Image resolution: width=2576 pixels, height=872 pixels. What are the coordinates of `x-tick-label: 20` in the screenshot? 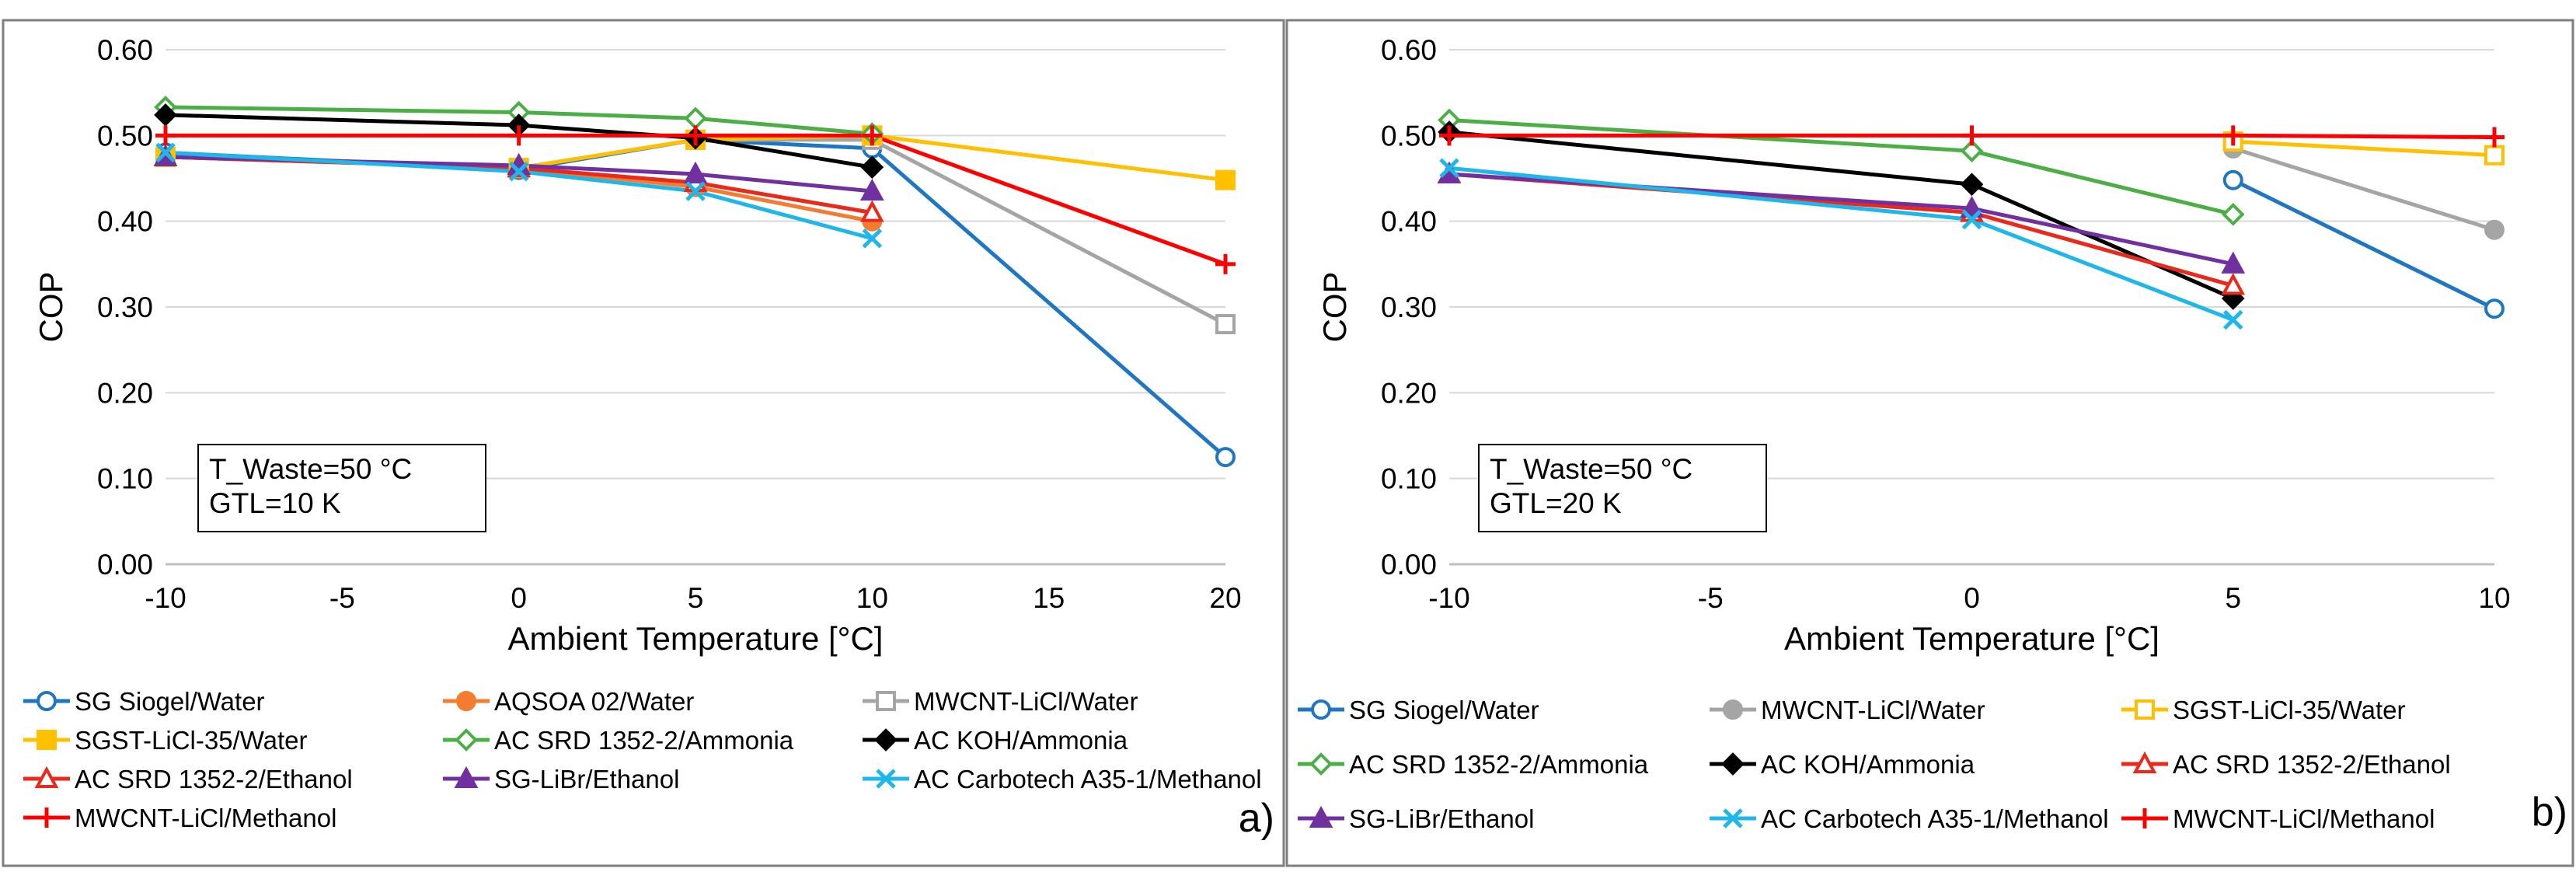 It's located at (1225, 598).